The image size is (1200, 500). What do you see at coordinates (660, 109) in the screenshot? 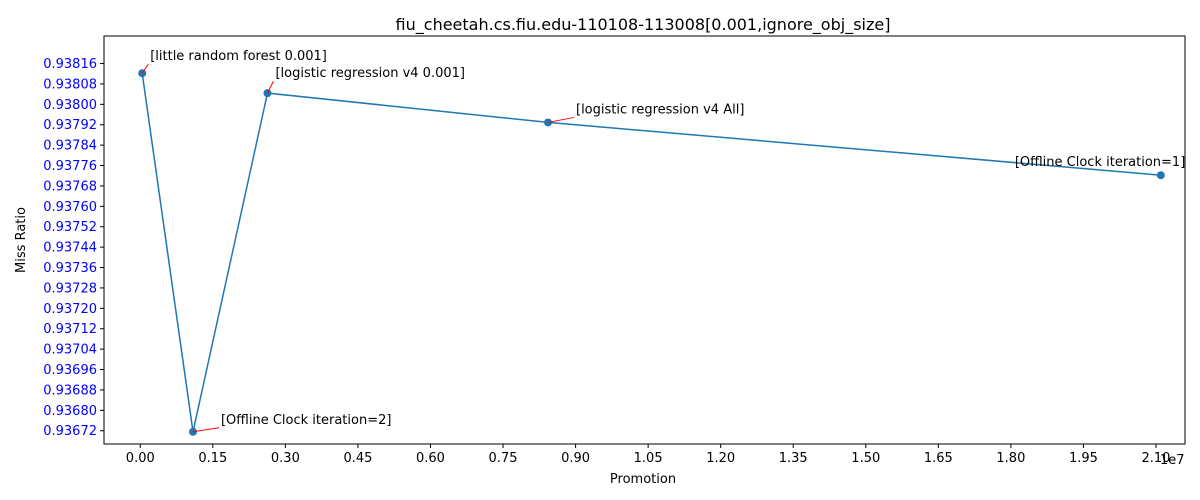
I see `annotation-label: [logistic regression v4 All]` at bounding box center [660, 109].